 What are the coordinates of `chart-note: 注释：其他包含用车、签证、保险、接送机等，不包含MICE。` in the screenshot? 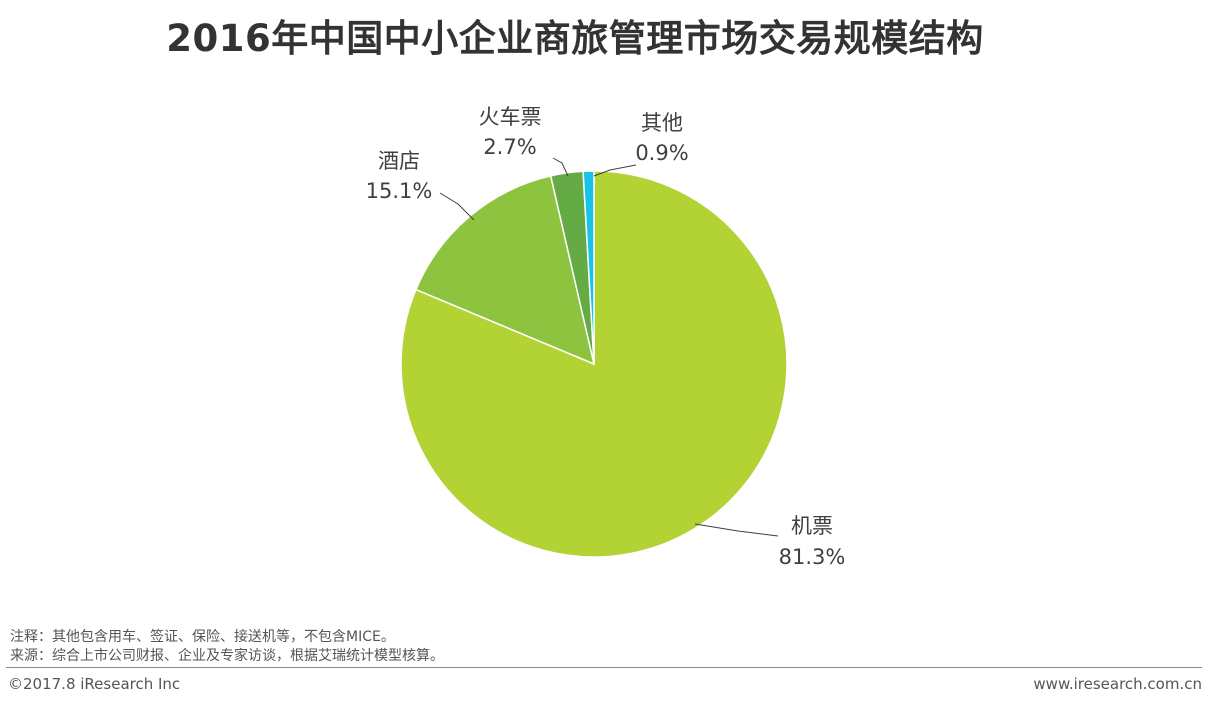 It's located at (202, 637).